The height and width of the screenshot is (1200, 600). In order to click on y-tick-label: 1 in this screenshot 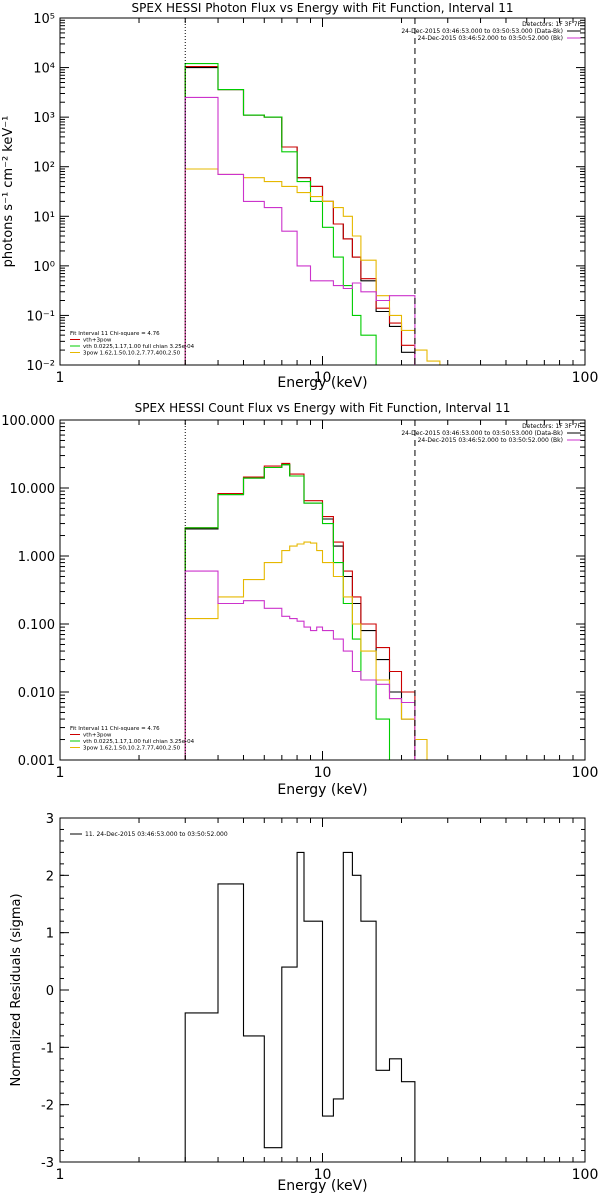, I will do `click(50, 934)`.